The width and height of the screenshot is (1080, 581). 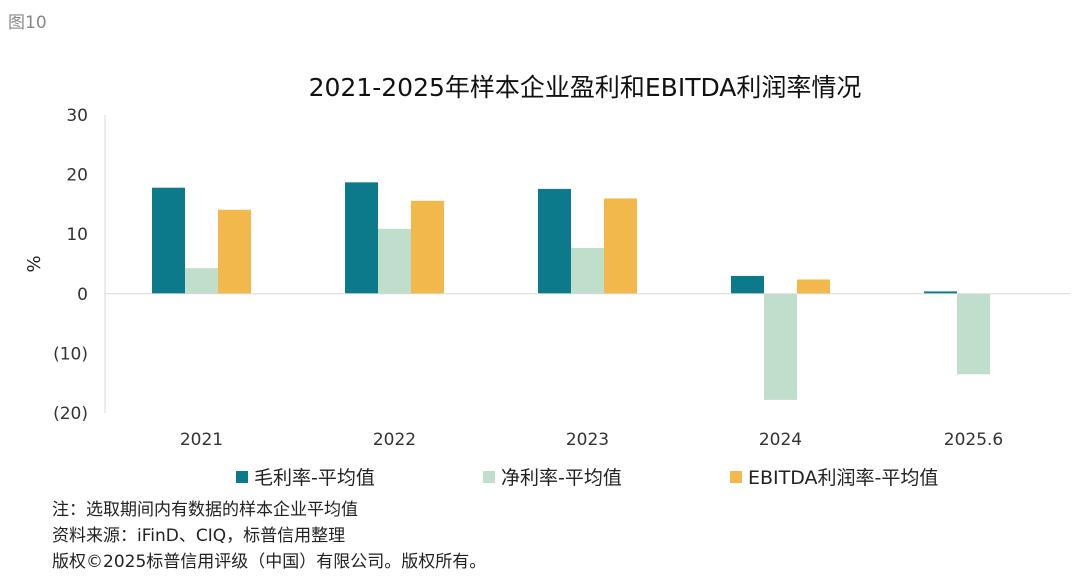 I want to click on note-selection: 注：选取期间内有数据的样本企业平均值, so click(x=205, y=510).